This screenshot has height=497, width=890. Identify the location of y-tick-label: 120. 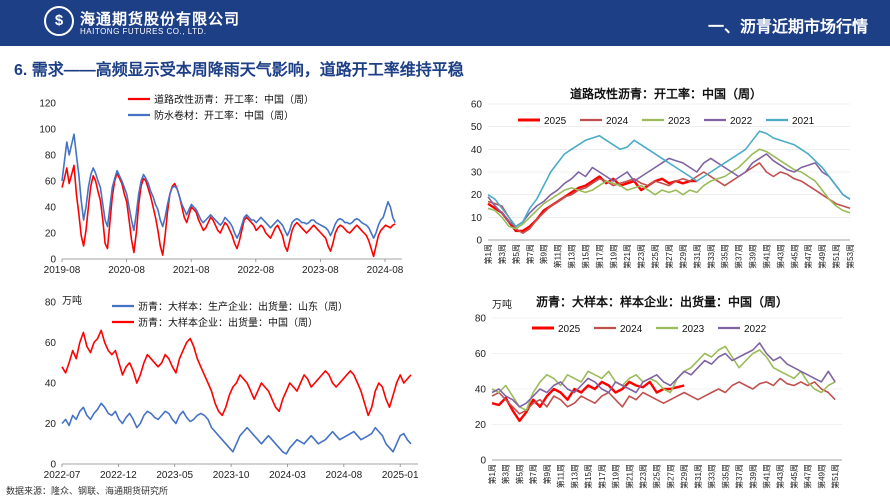
(47, 104).